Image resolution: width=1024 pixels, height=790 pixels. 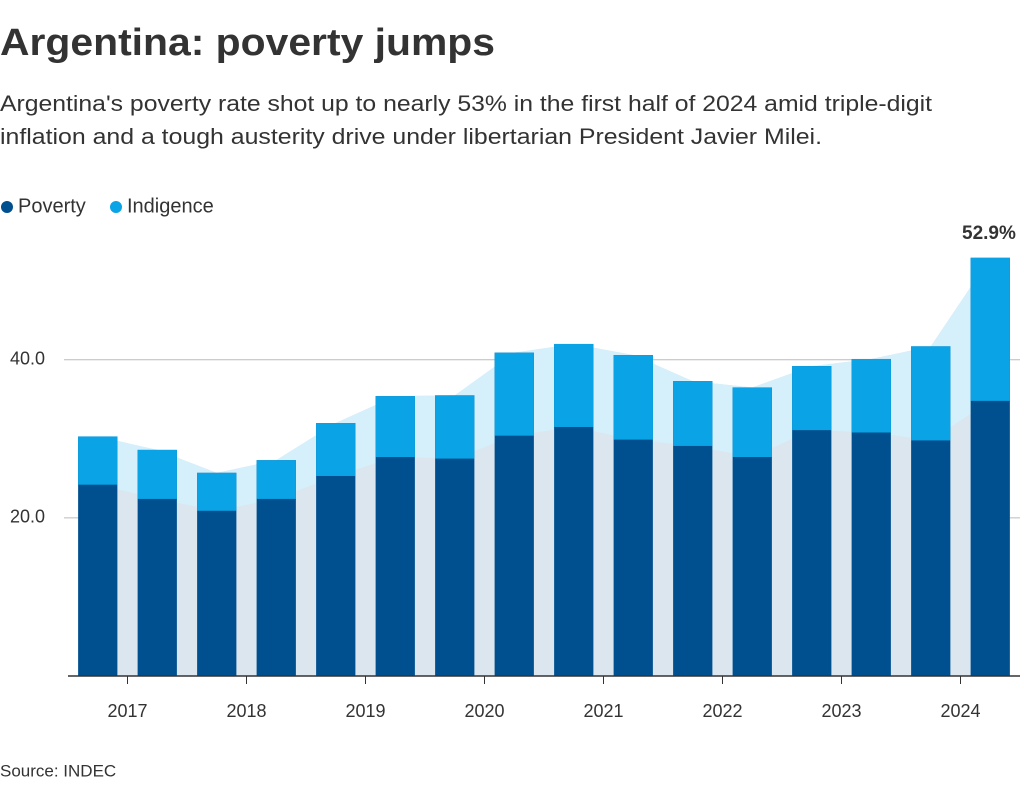 I want to click on x-tick-label: 2024, so click(x=960, y=711).